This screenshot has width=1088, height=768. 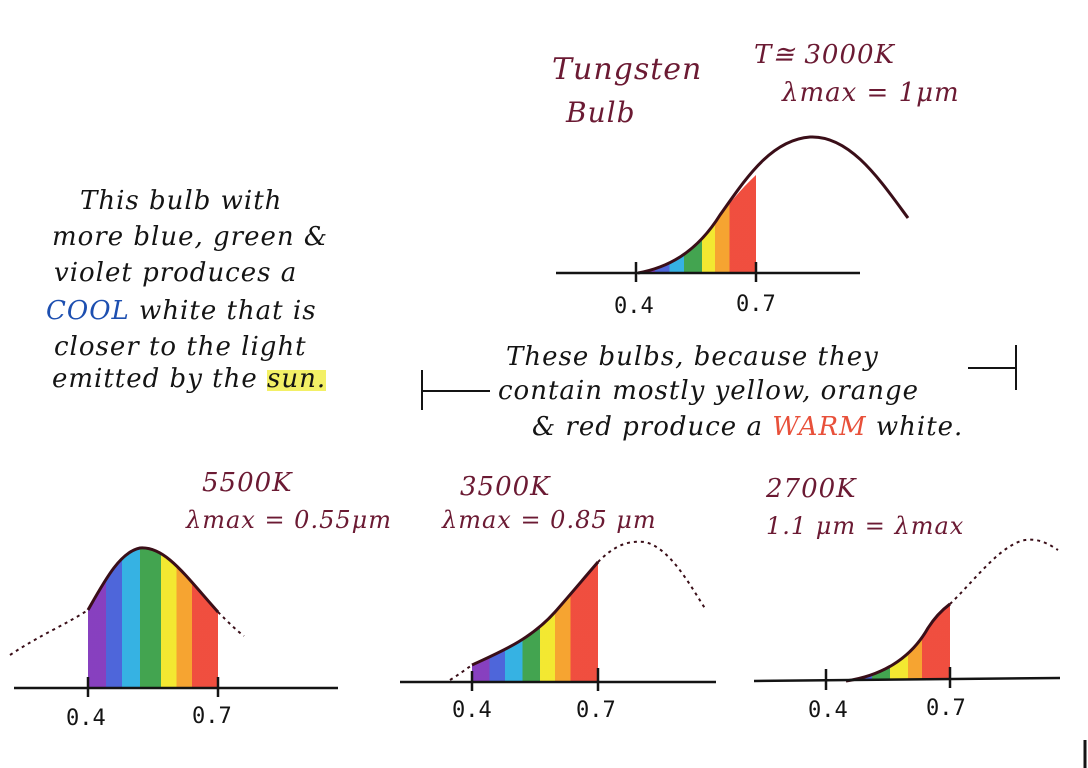 I want to click on bulb-3500k-dashed-tail-left, so click(x=461, y=672).